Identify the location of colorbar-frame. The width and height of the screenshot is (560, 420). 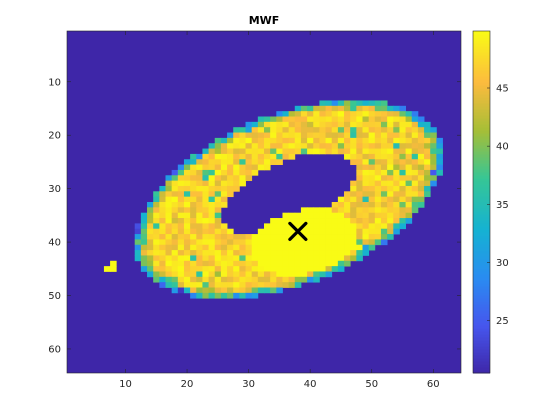
(481, 202).